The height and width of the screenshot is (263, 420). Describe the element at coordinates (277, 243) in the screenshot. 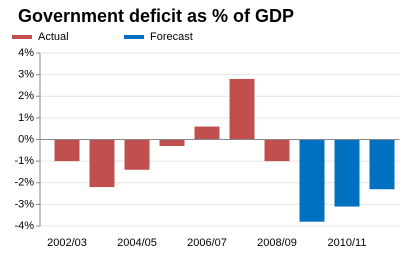

I see `x-tick-label: 2008/09` at that location.